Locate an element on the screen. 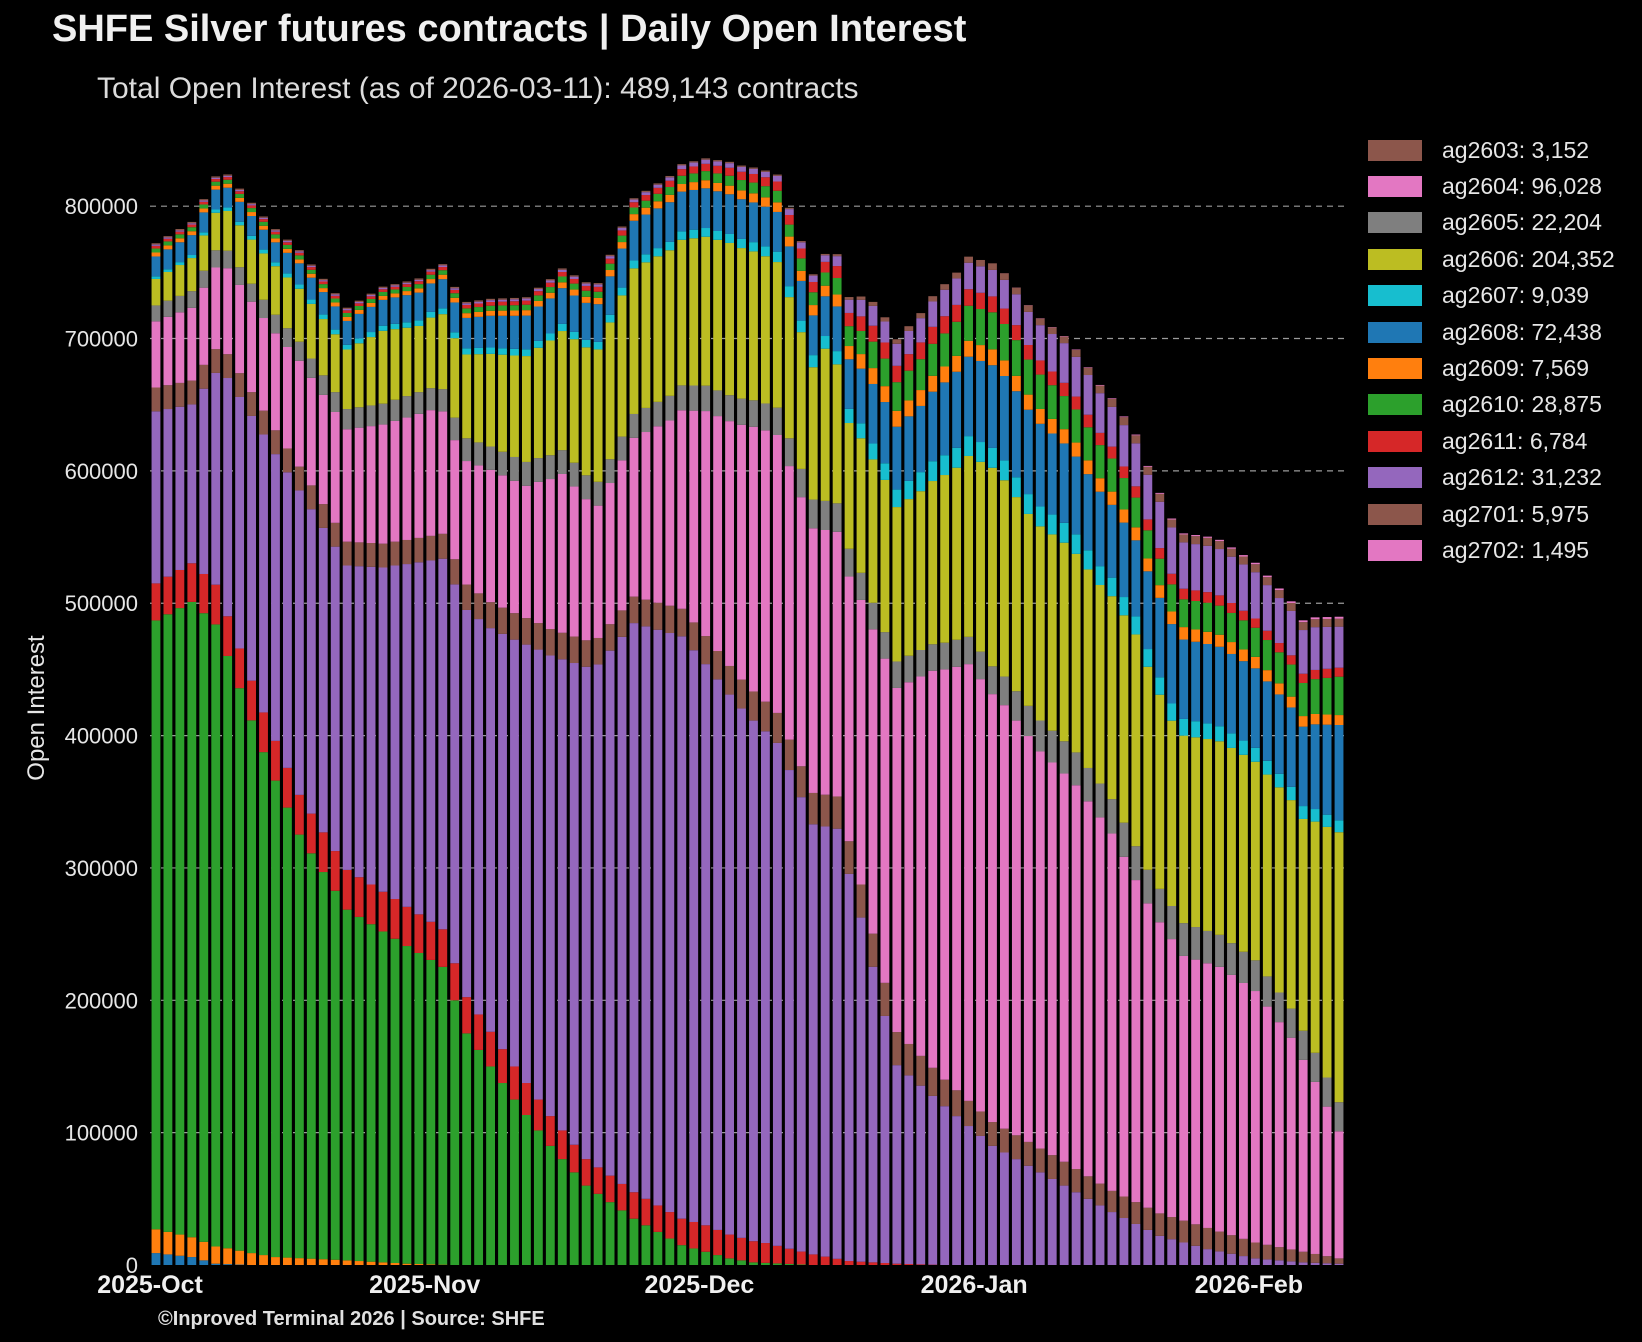 This screenshot has width=1642, height=1342. legend-item: ag2605: 22,204 is located at coordinates (1503, 223).